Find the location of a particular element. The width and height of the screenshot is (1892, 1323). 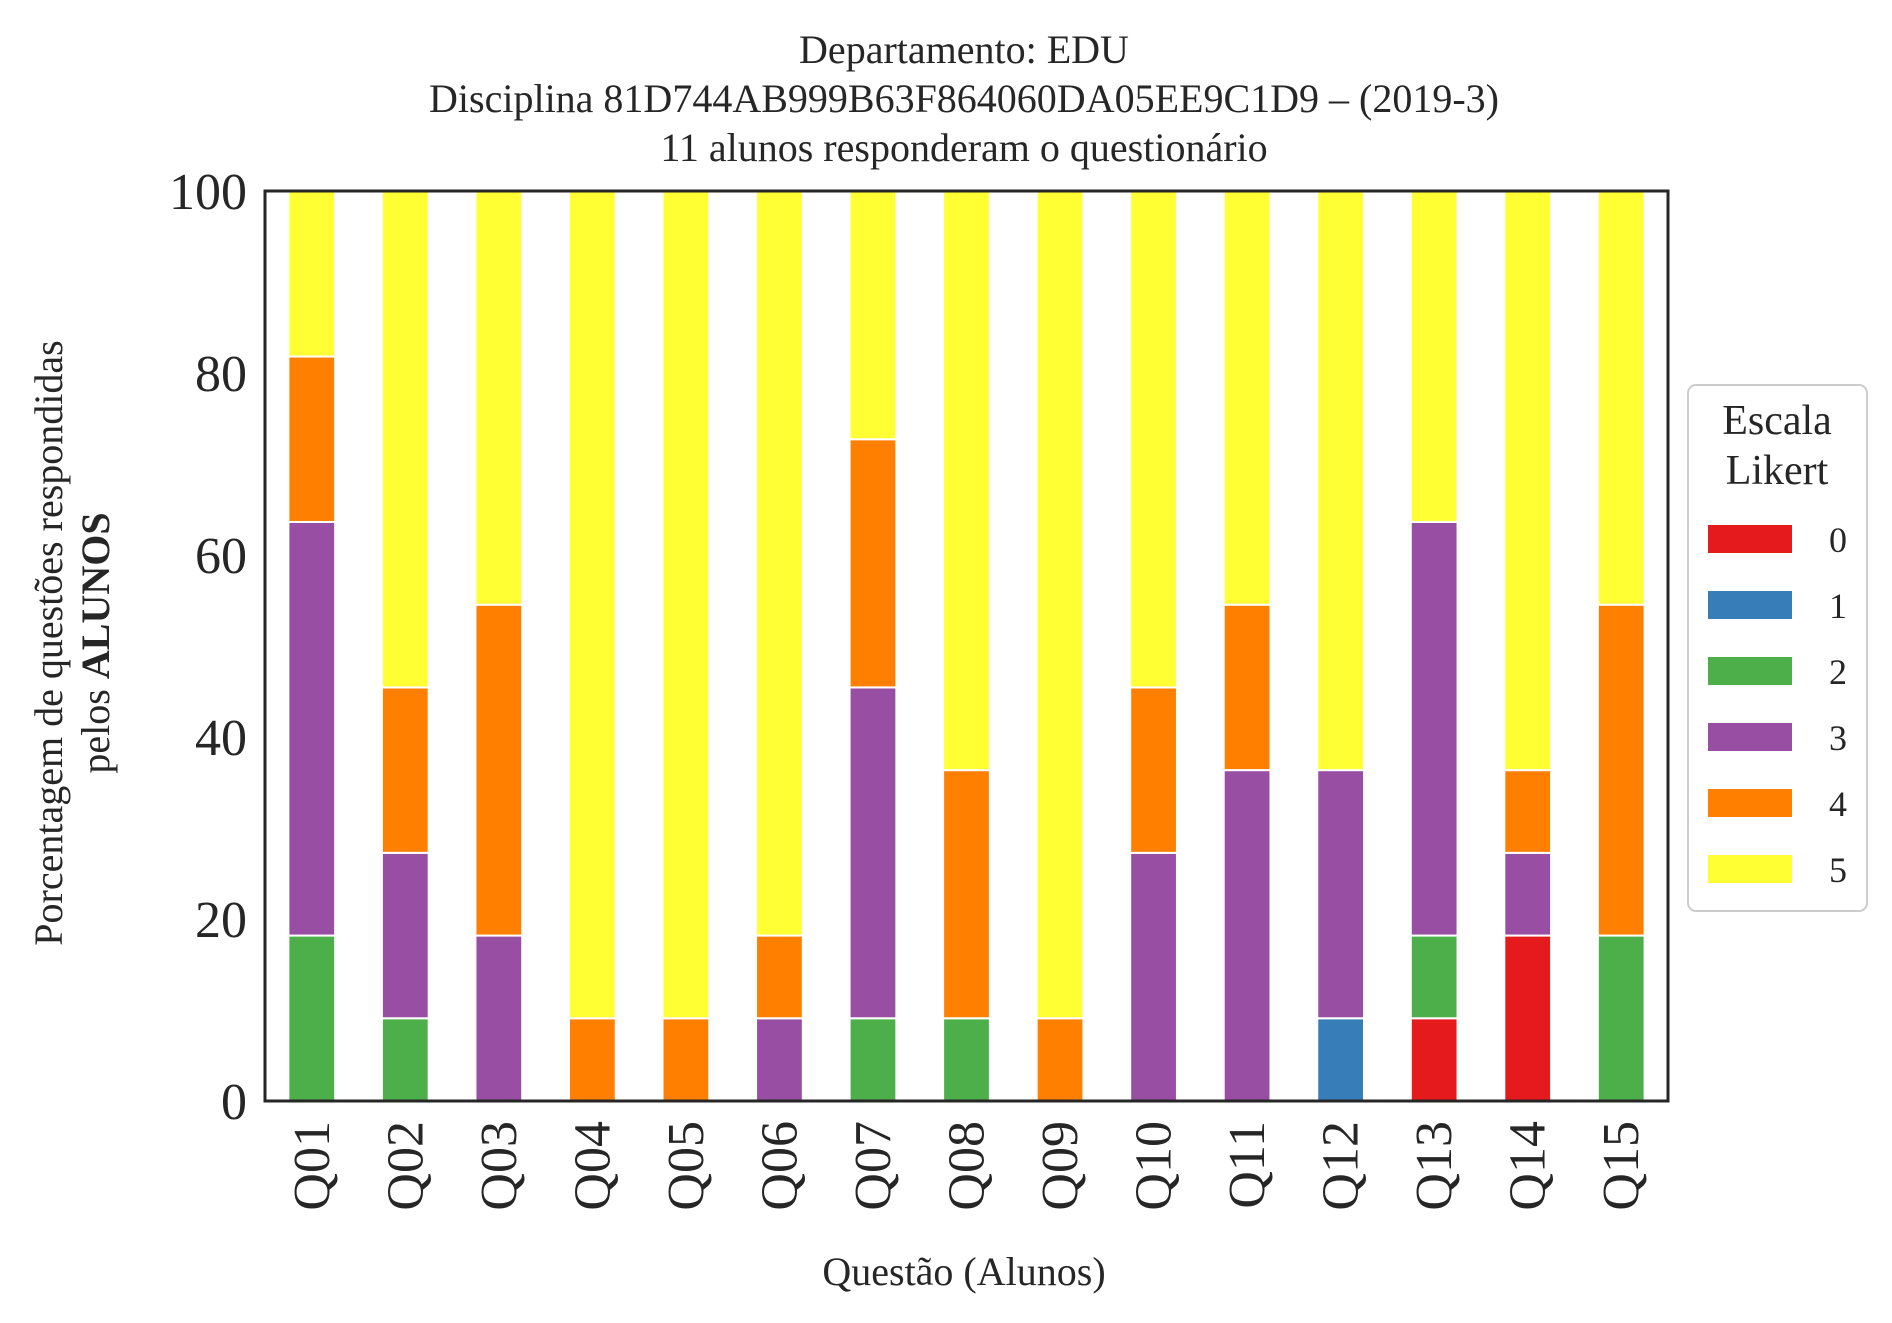

y-tick-label-0: 0 is located at coordinates (234, 1102).